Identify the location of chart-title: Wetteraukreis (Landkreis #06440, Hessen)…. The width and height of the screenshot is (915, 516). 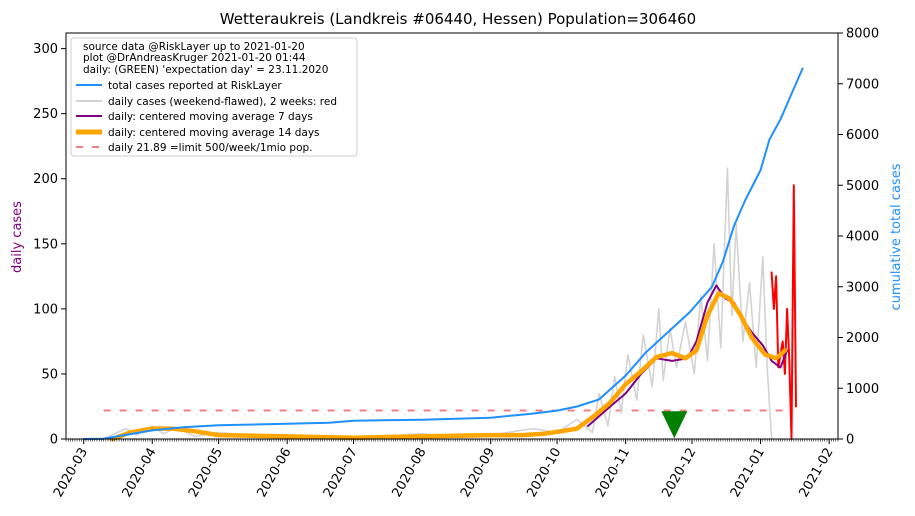
(458, 19).